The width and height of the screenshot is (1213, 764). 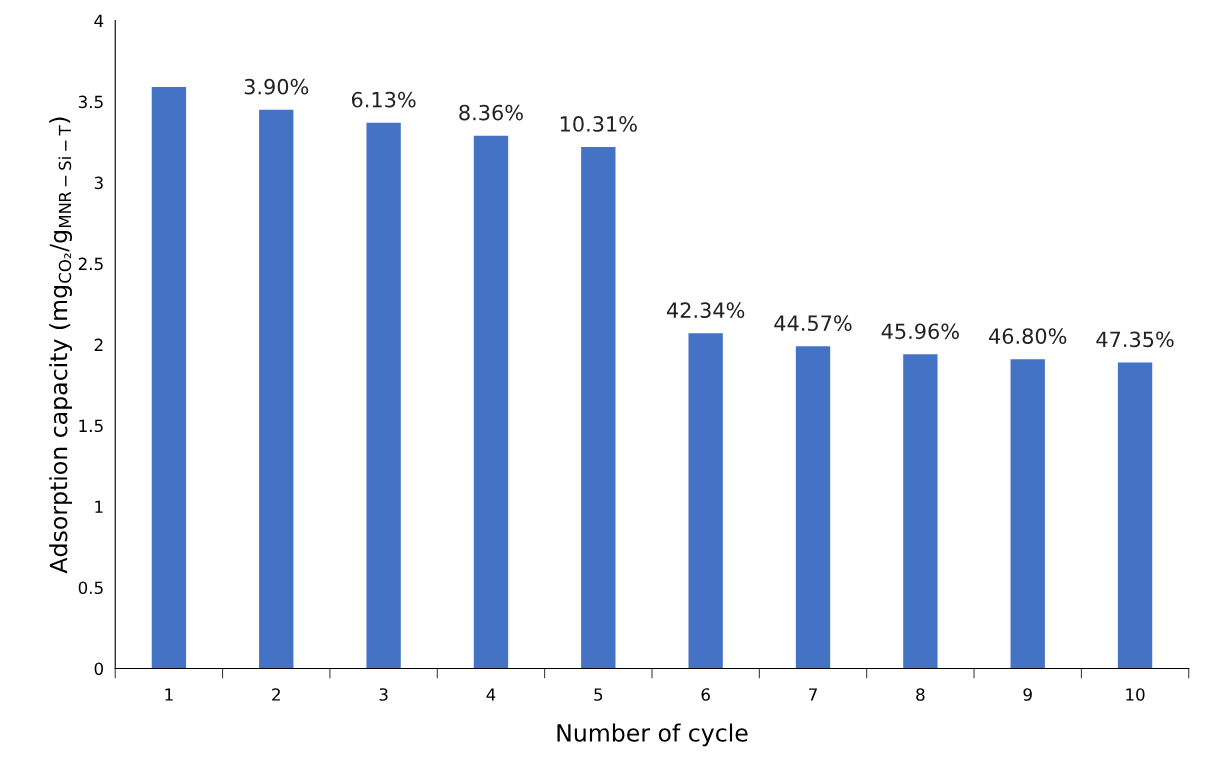 What do you see at coordinates (1135, 339) in the screenshot?
I see `annotation: 47.35%` at bounding box center [1135, 339].